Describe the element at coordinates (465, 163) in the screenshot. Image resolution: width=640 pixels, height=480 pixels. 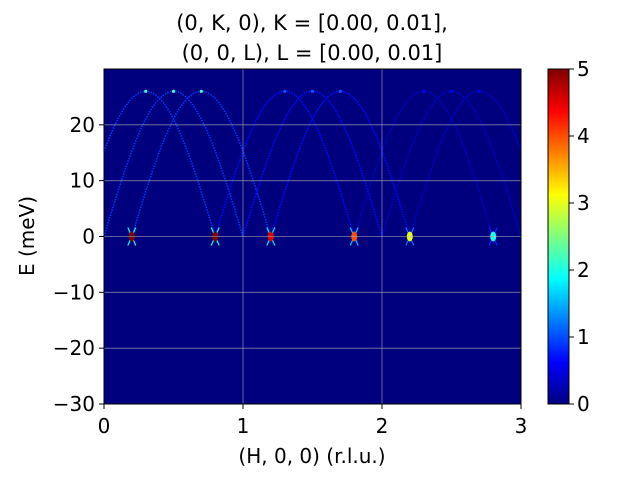
I see `dispersion-branch` at that location.